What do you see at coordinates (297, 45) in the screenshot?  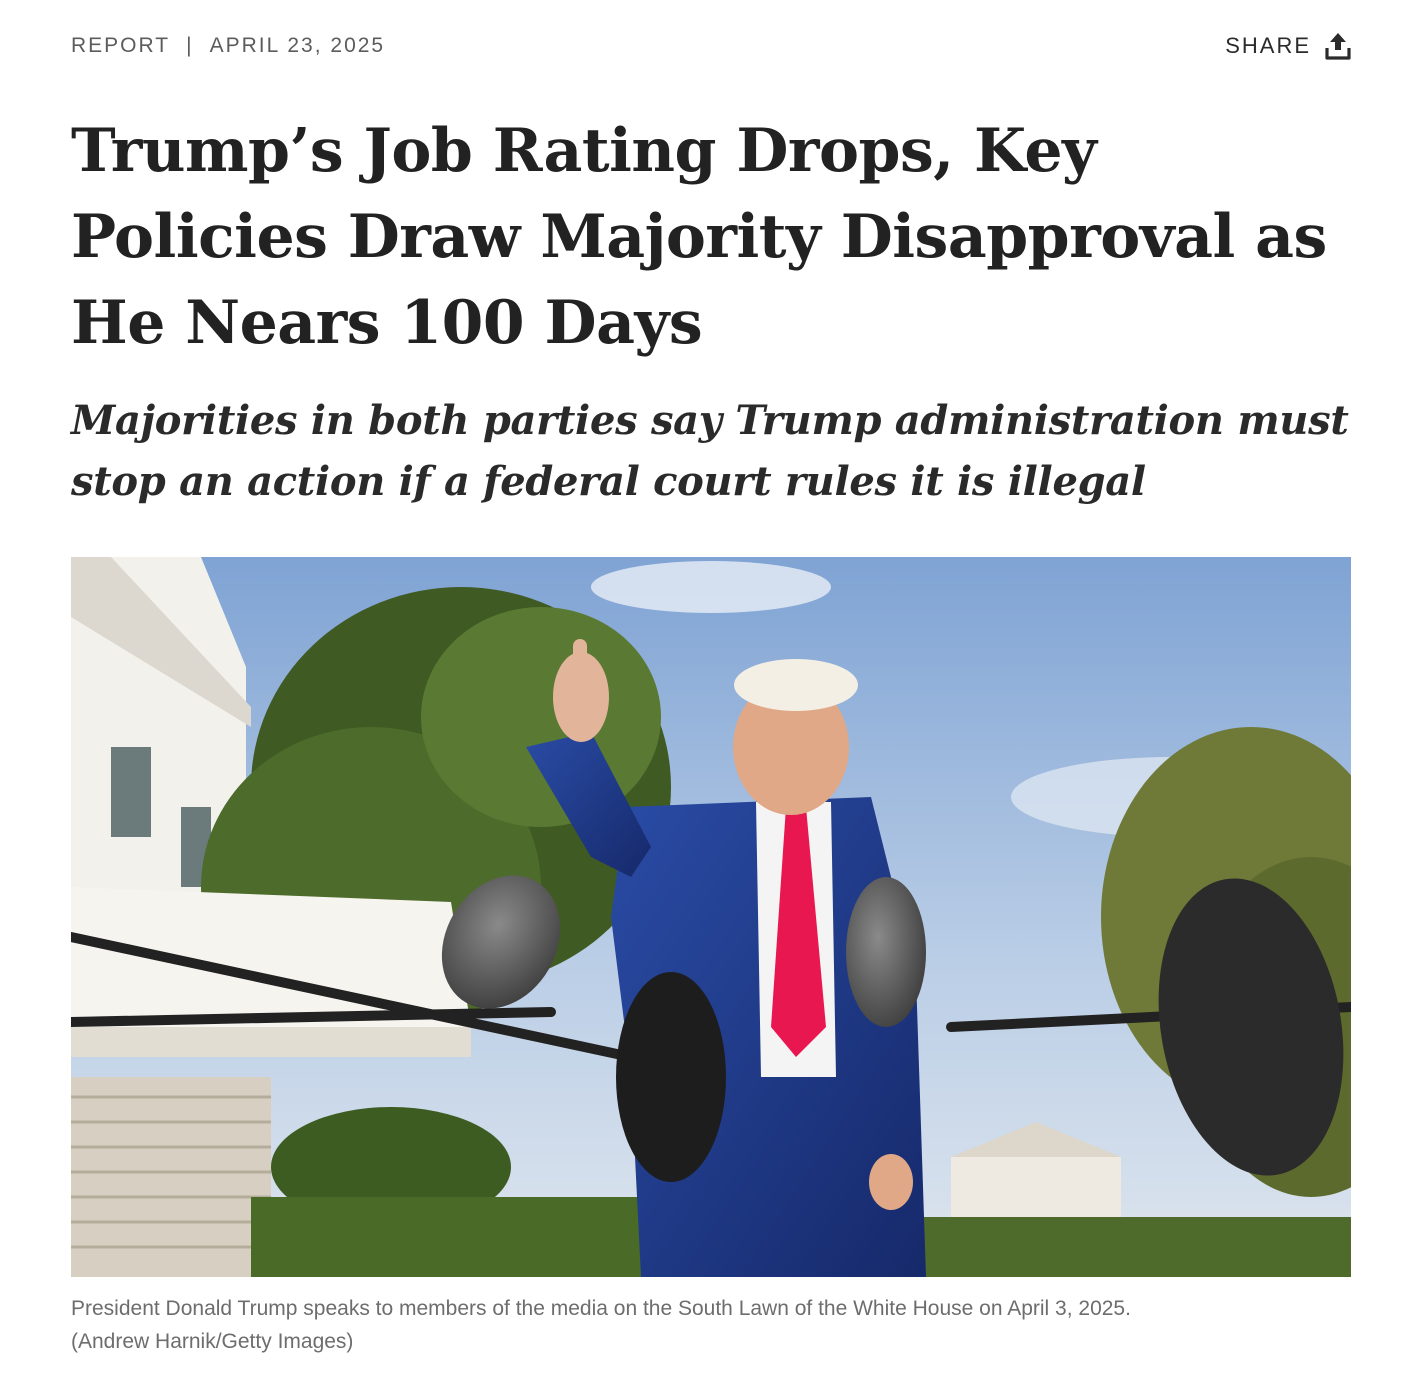 I see `publish-date: APRIL 23, 2025` at bounding box center [297, 45].